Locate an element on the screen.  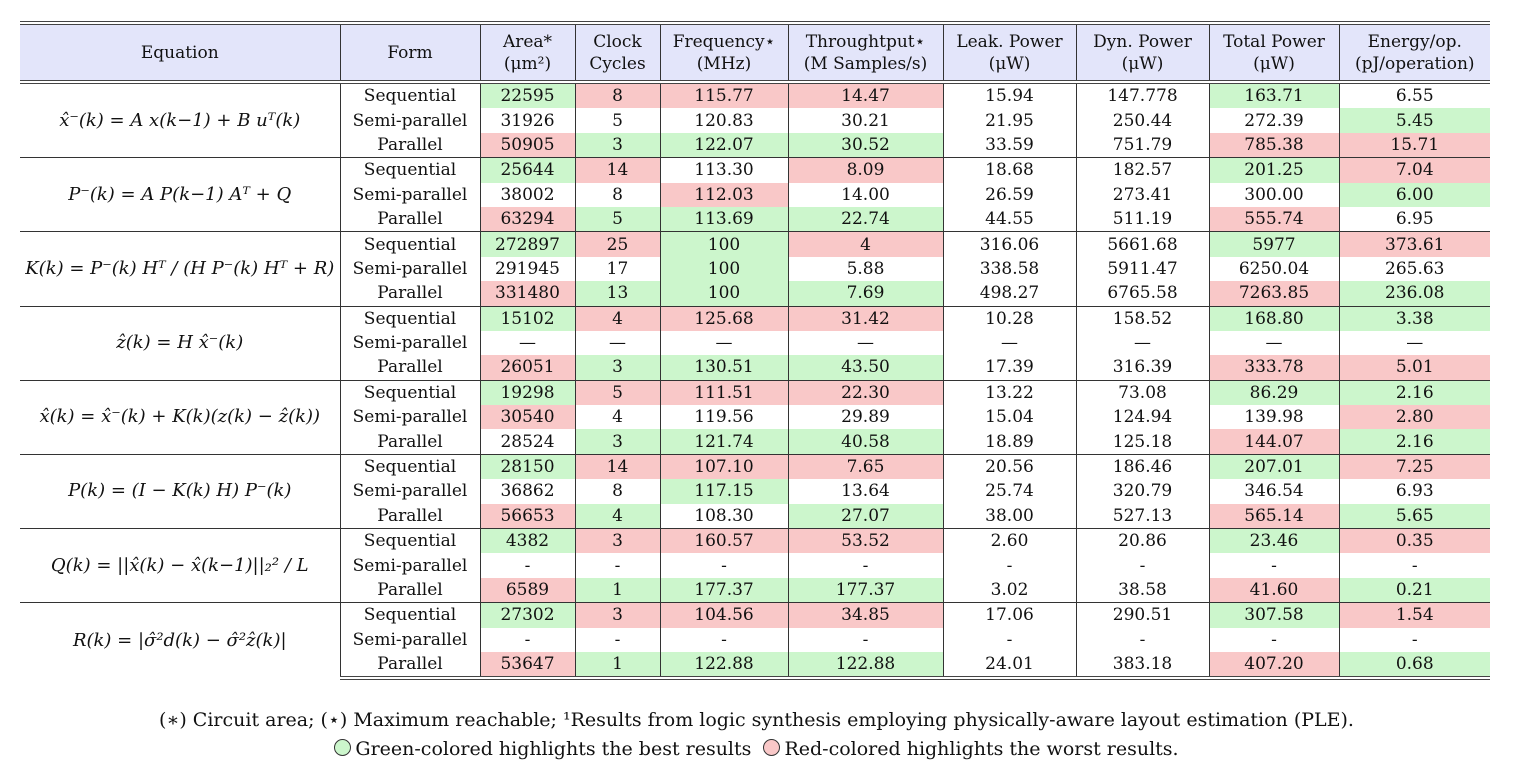
header-cell: Frequency⋆ (MHz) is located at coordinates (723, 52).